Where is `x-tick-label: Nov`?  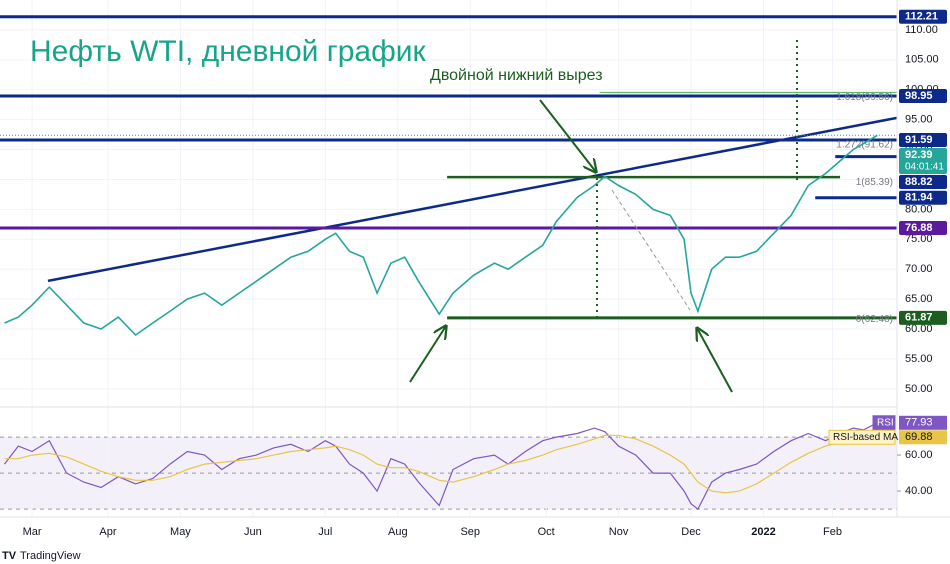 x-tick-label: Nov is located at coordinates (619, 532).